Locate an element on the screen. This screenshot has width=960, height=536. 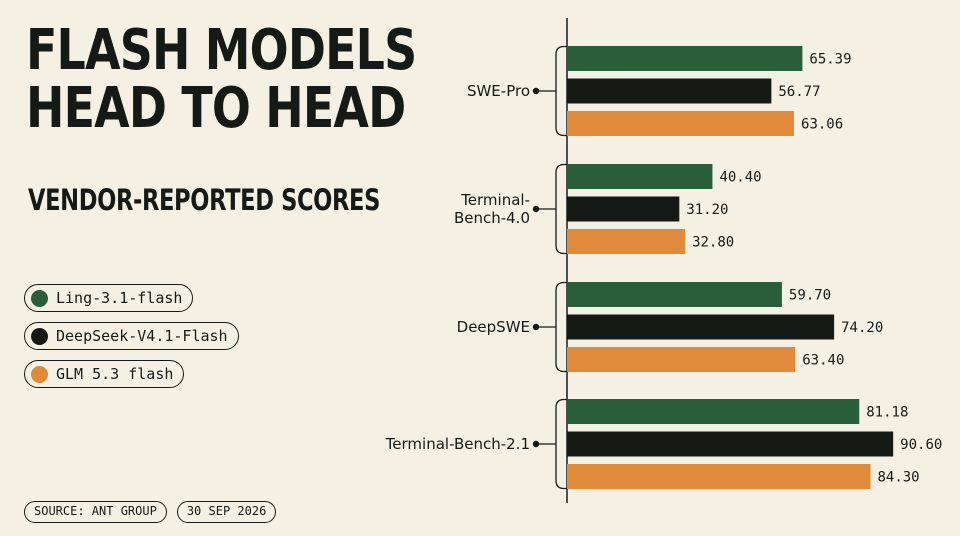
title-line-1: FLASH MODELS is located at coordinates (221, 50).